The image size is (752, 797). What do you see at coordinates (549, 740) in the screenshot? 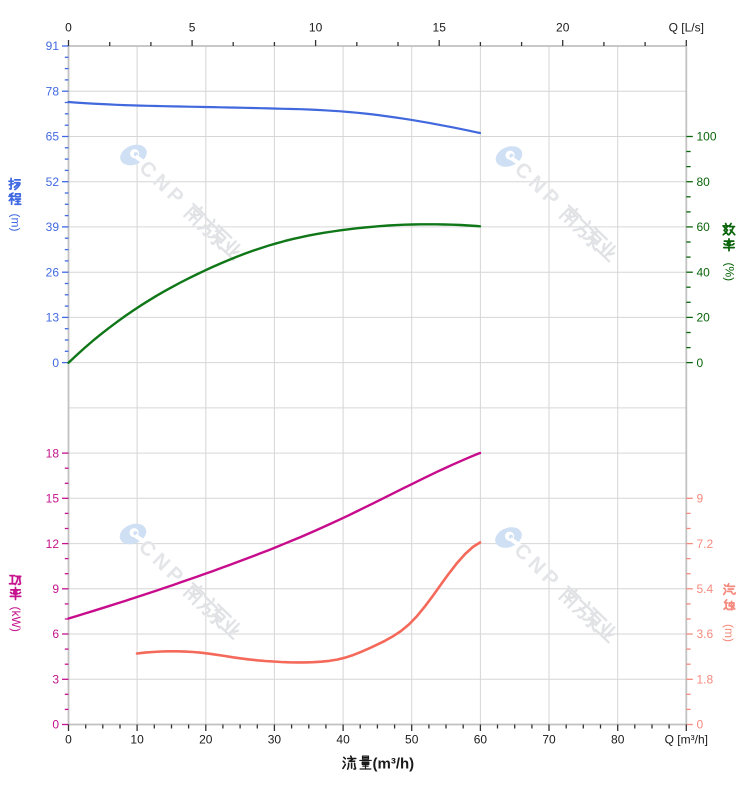
I see `svg-text: 70` at bounding box center [549, 740].